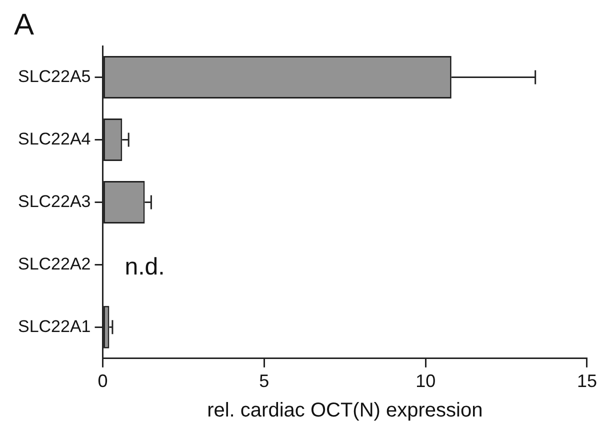  I want to click on x-tick-label: 10, so click(426, 381).